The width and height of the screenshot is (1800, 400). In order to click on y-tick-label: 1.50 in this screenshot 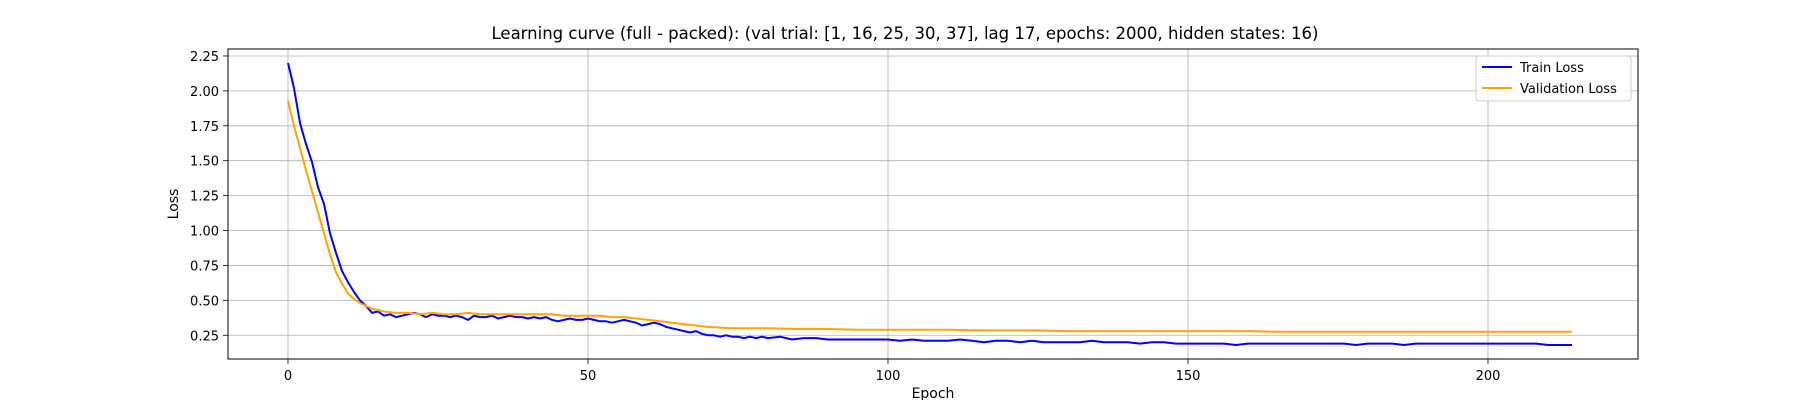, I will do `click(204, 162)`.